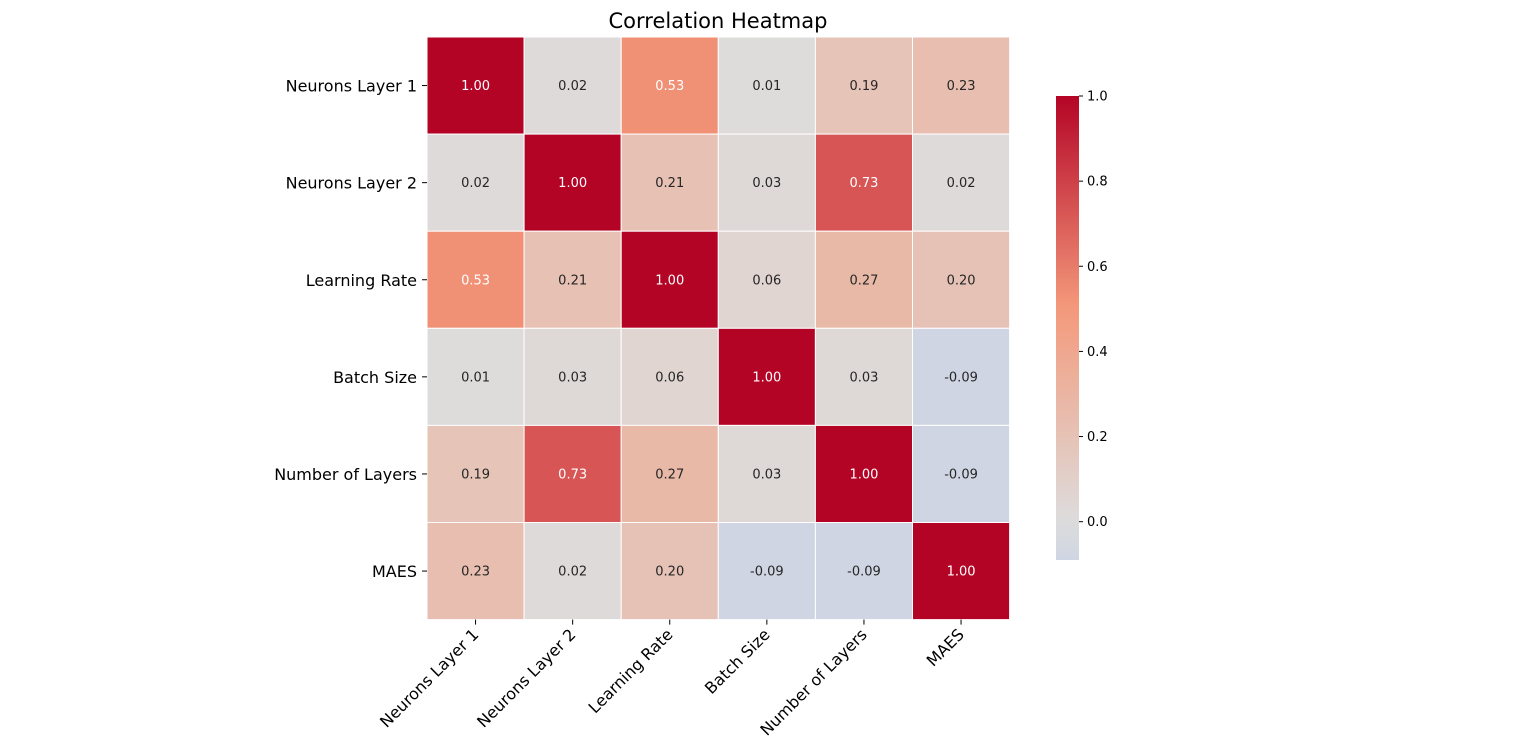 This screenshot has height=754, width=1536. Describe the element at coordinates (1067, 328) in the screenshot. I see `colorbar-gradient` at that location.